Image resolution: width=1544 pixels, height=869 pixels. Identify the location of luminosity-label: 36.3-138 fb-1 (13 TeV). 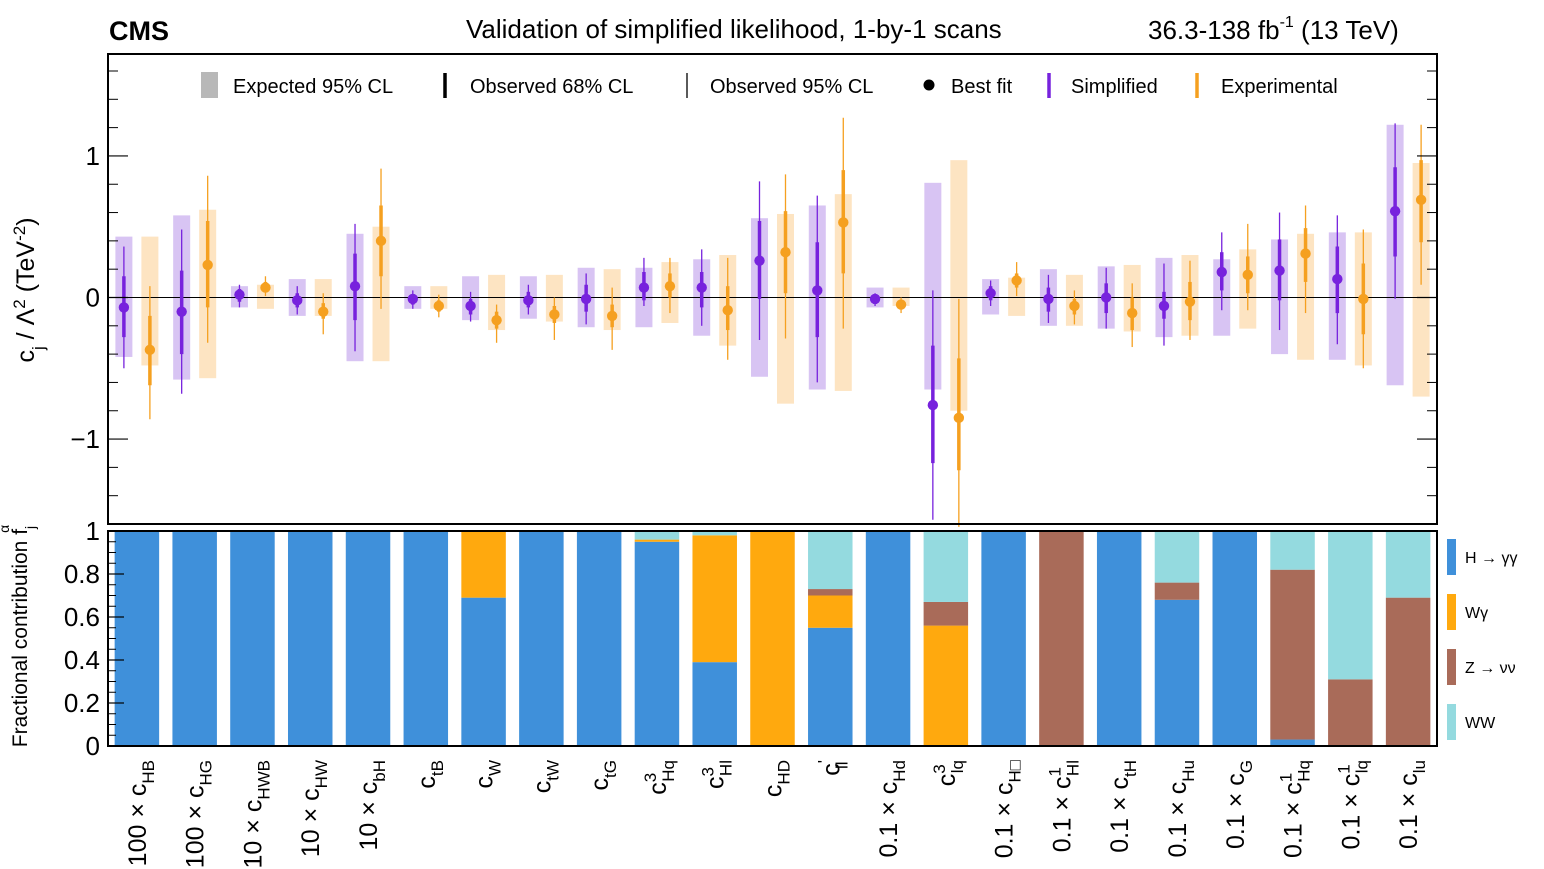
(1273, 30).